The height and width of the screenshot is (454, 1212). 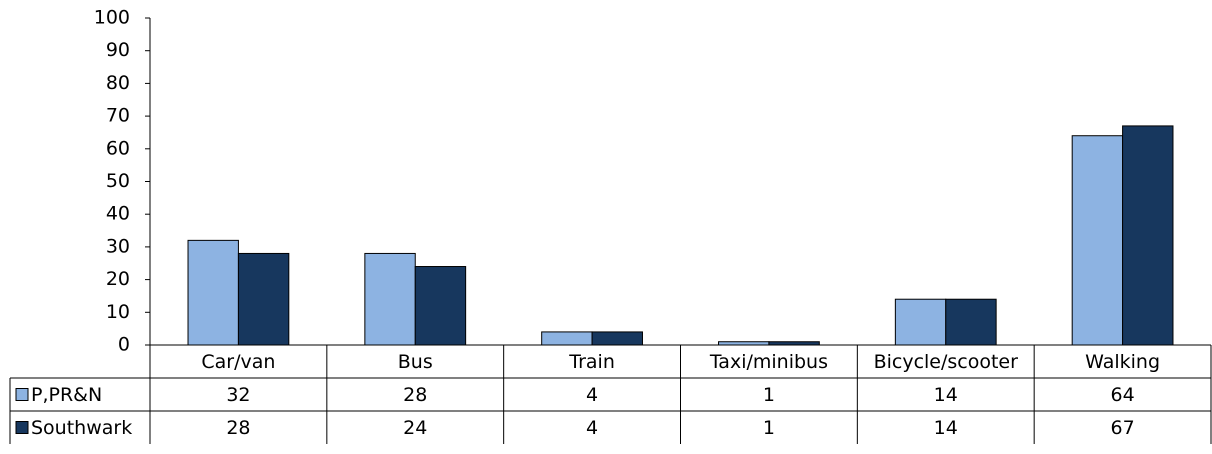 What do you see at coordinates (238, 395) in the screenshot?
I see `table-value: 32` at bounding box center [238, 395].